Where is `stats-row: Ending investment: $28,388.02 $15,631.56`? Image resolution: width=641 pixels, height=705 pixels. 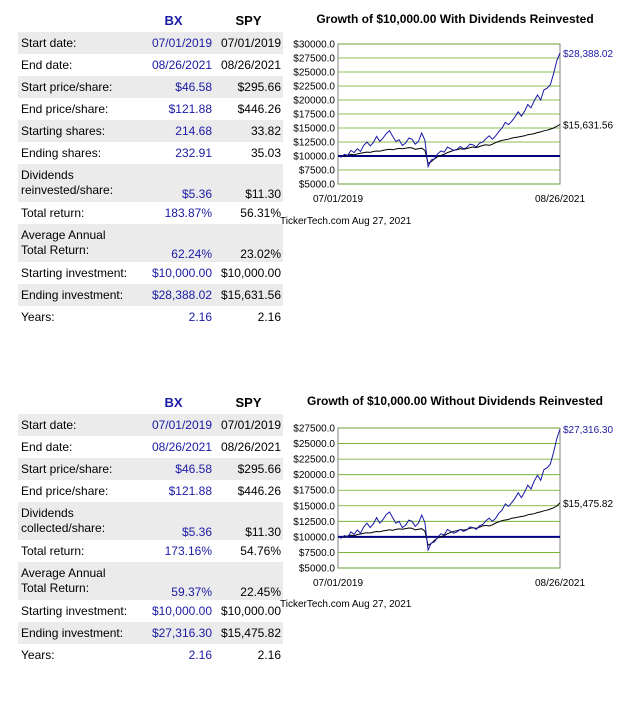
stats-row: Ending investment: $28,388.02 $15,631.56 is located at coordinates (150, 295).